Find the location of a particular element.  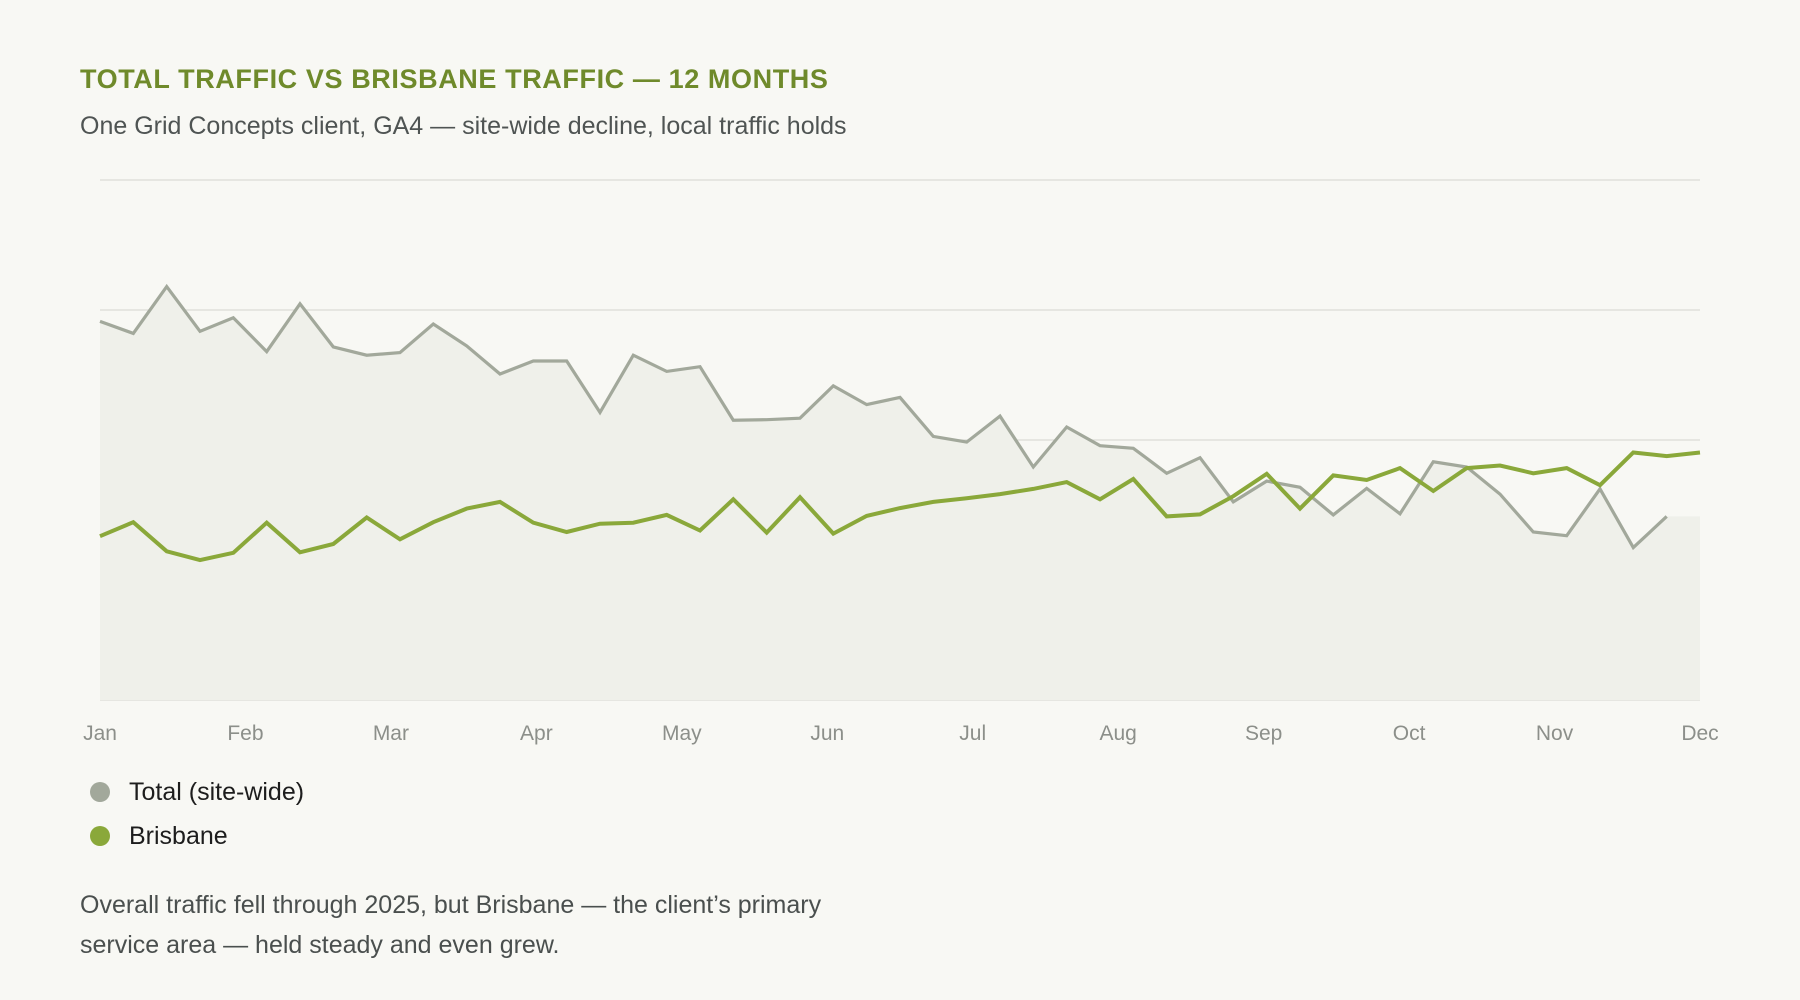

x-tick-label: Mar is located at coordinates (391, 733).